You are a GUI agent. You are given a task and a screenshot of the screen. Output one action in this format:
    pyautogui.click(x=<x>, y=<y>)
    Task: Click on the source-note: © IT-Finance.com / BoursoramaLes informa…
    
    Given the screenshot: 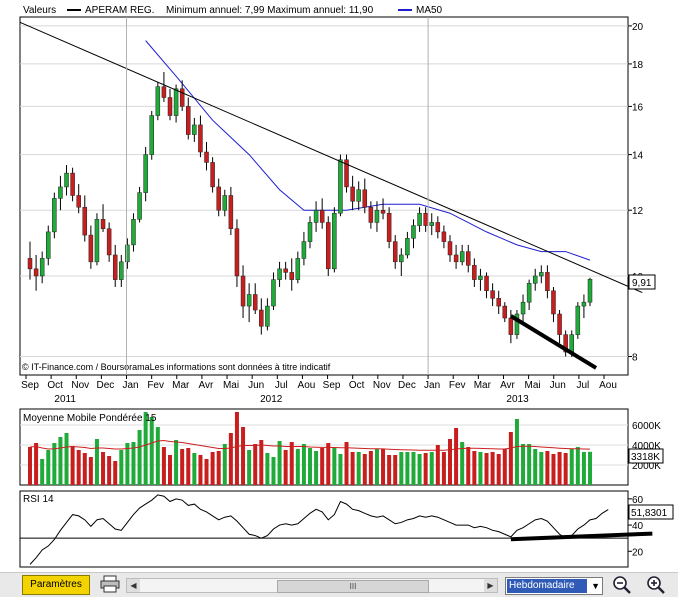 What is the action you would take?
    pyautogui.click(x=176, y=367)
    